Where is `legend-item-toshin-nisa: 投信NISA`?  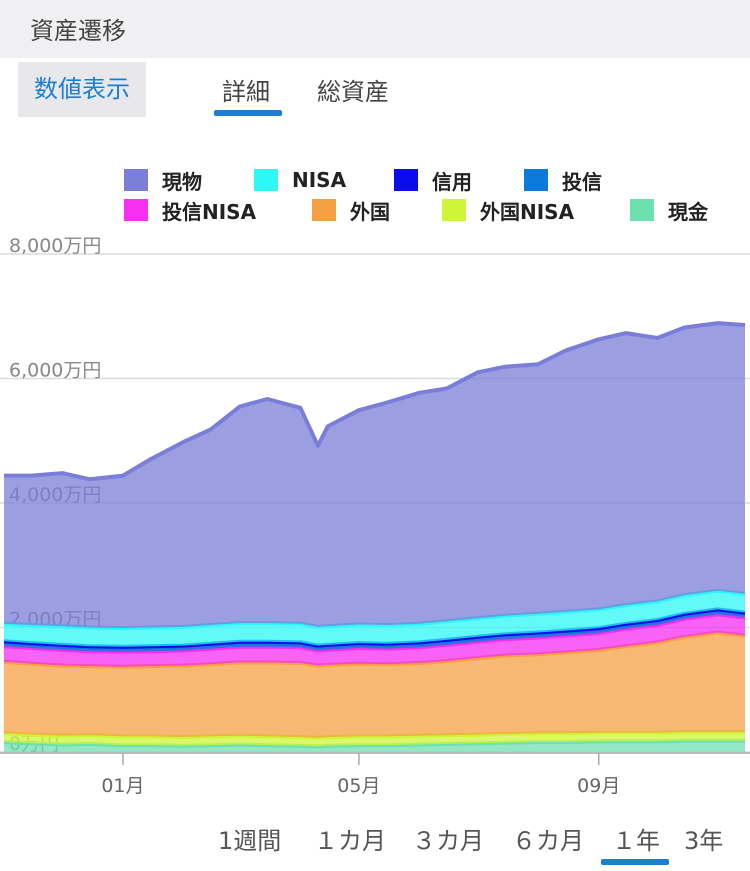
legend-item-toshin-nisa: 投信NISA is located at coordinates (190, 210).